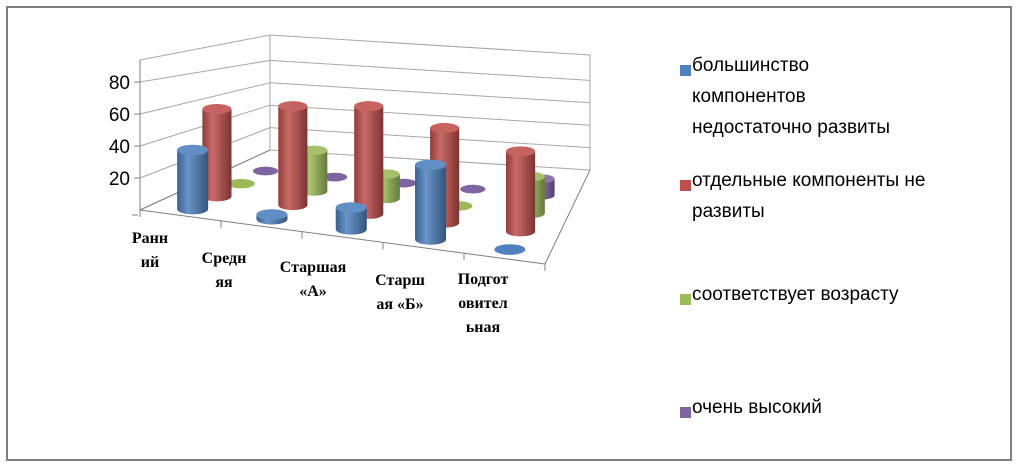  What do you see at coordinates (119, 147) in the screenshot?
I see `y-tick-label: 40` at bounding box center [119, 147].